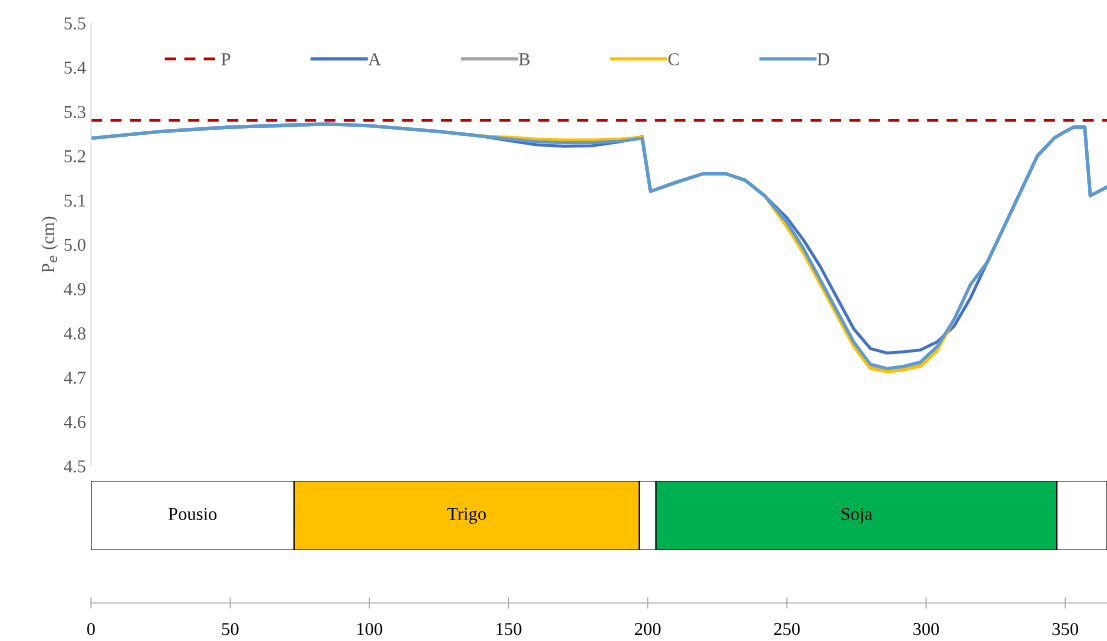 This screenshot has width=1107, height=641. I want to click on x-tick-label: 200, so click(647, 629).